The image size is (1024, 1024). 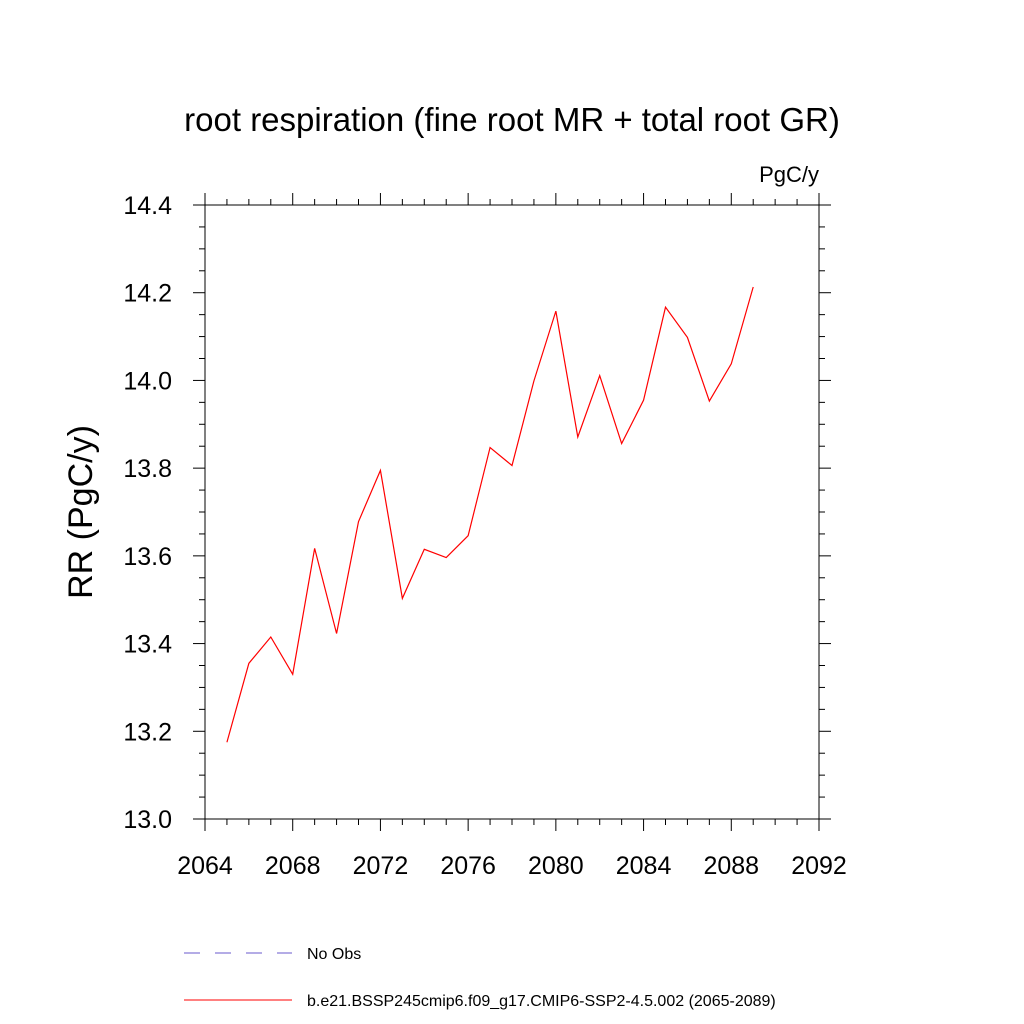 What do you see at coordinates (819, 866) in the screenshot?
I see `x-tick-label: 2092` at bounding box center [819, 866].